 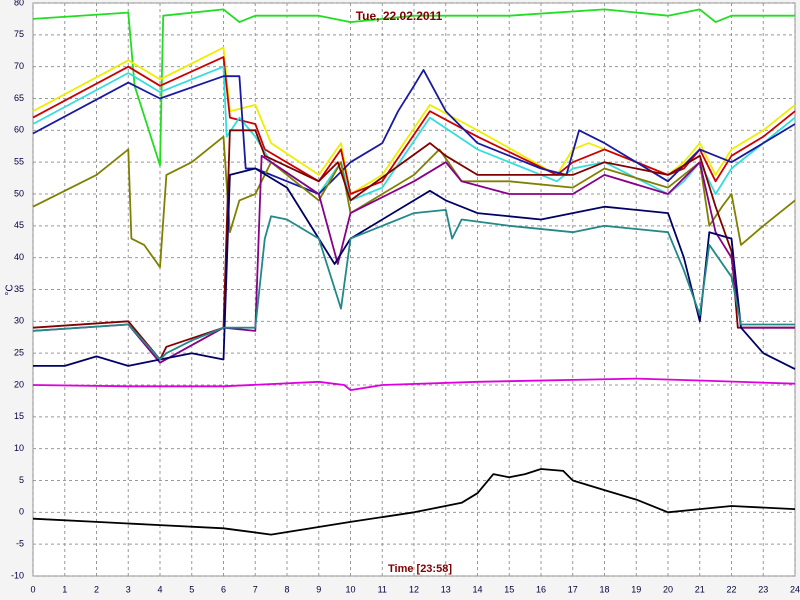 I want to click on x-tick-label: 3, so click(x=128, y=589).